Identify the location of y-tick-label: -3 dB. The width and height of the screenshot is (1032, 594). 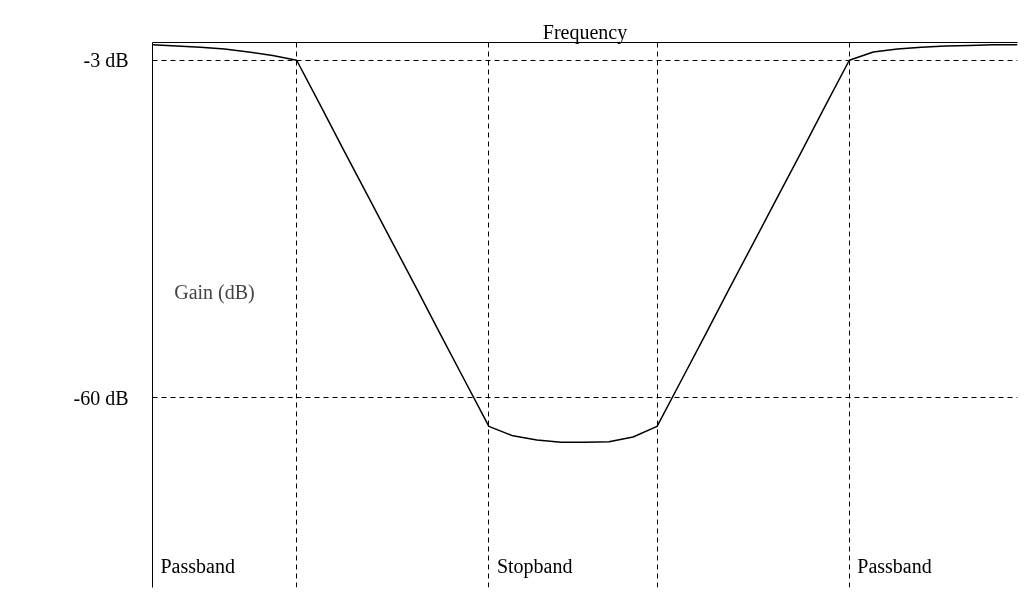
(106, 60).